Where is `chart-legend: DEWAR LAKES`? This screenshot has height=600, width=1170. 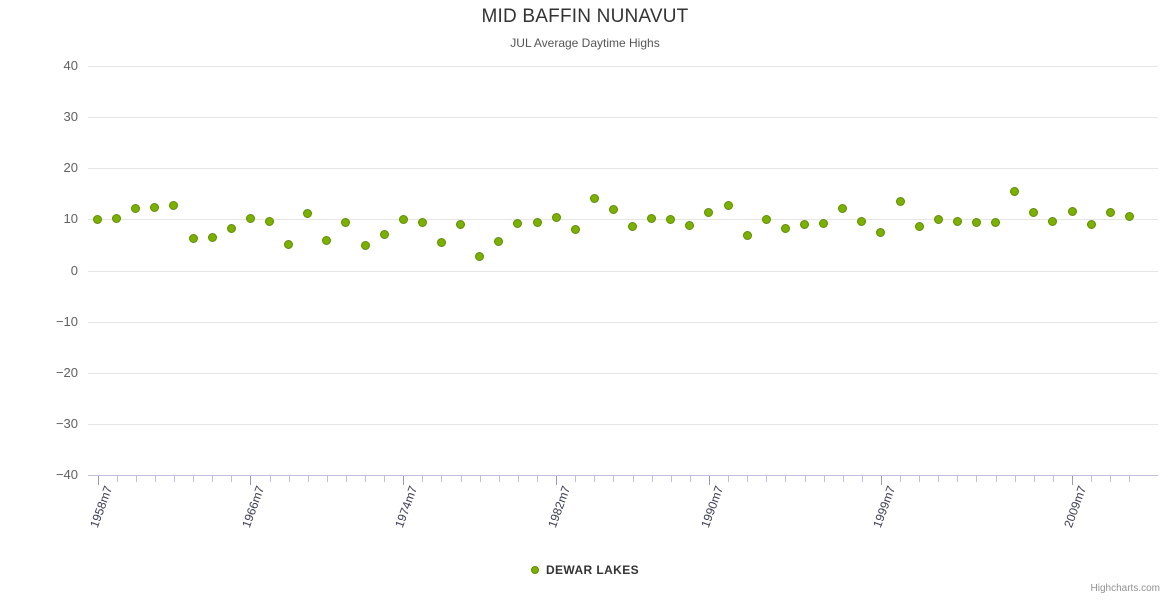 chart-legend: DEWAR LAKES is located at coordinates (585, 570).